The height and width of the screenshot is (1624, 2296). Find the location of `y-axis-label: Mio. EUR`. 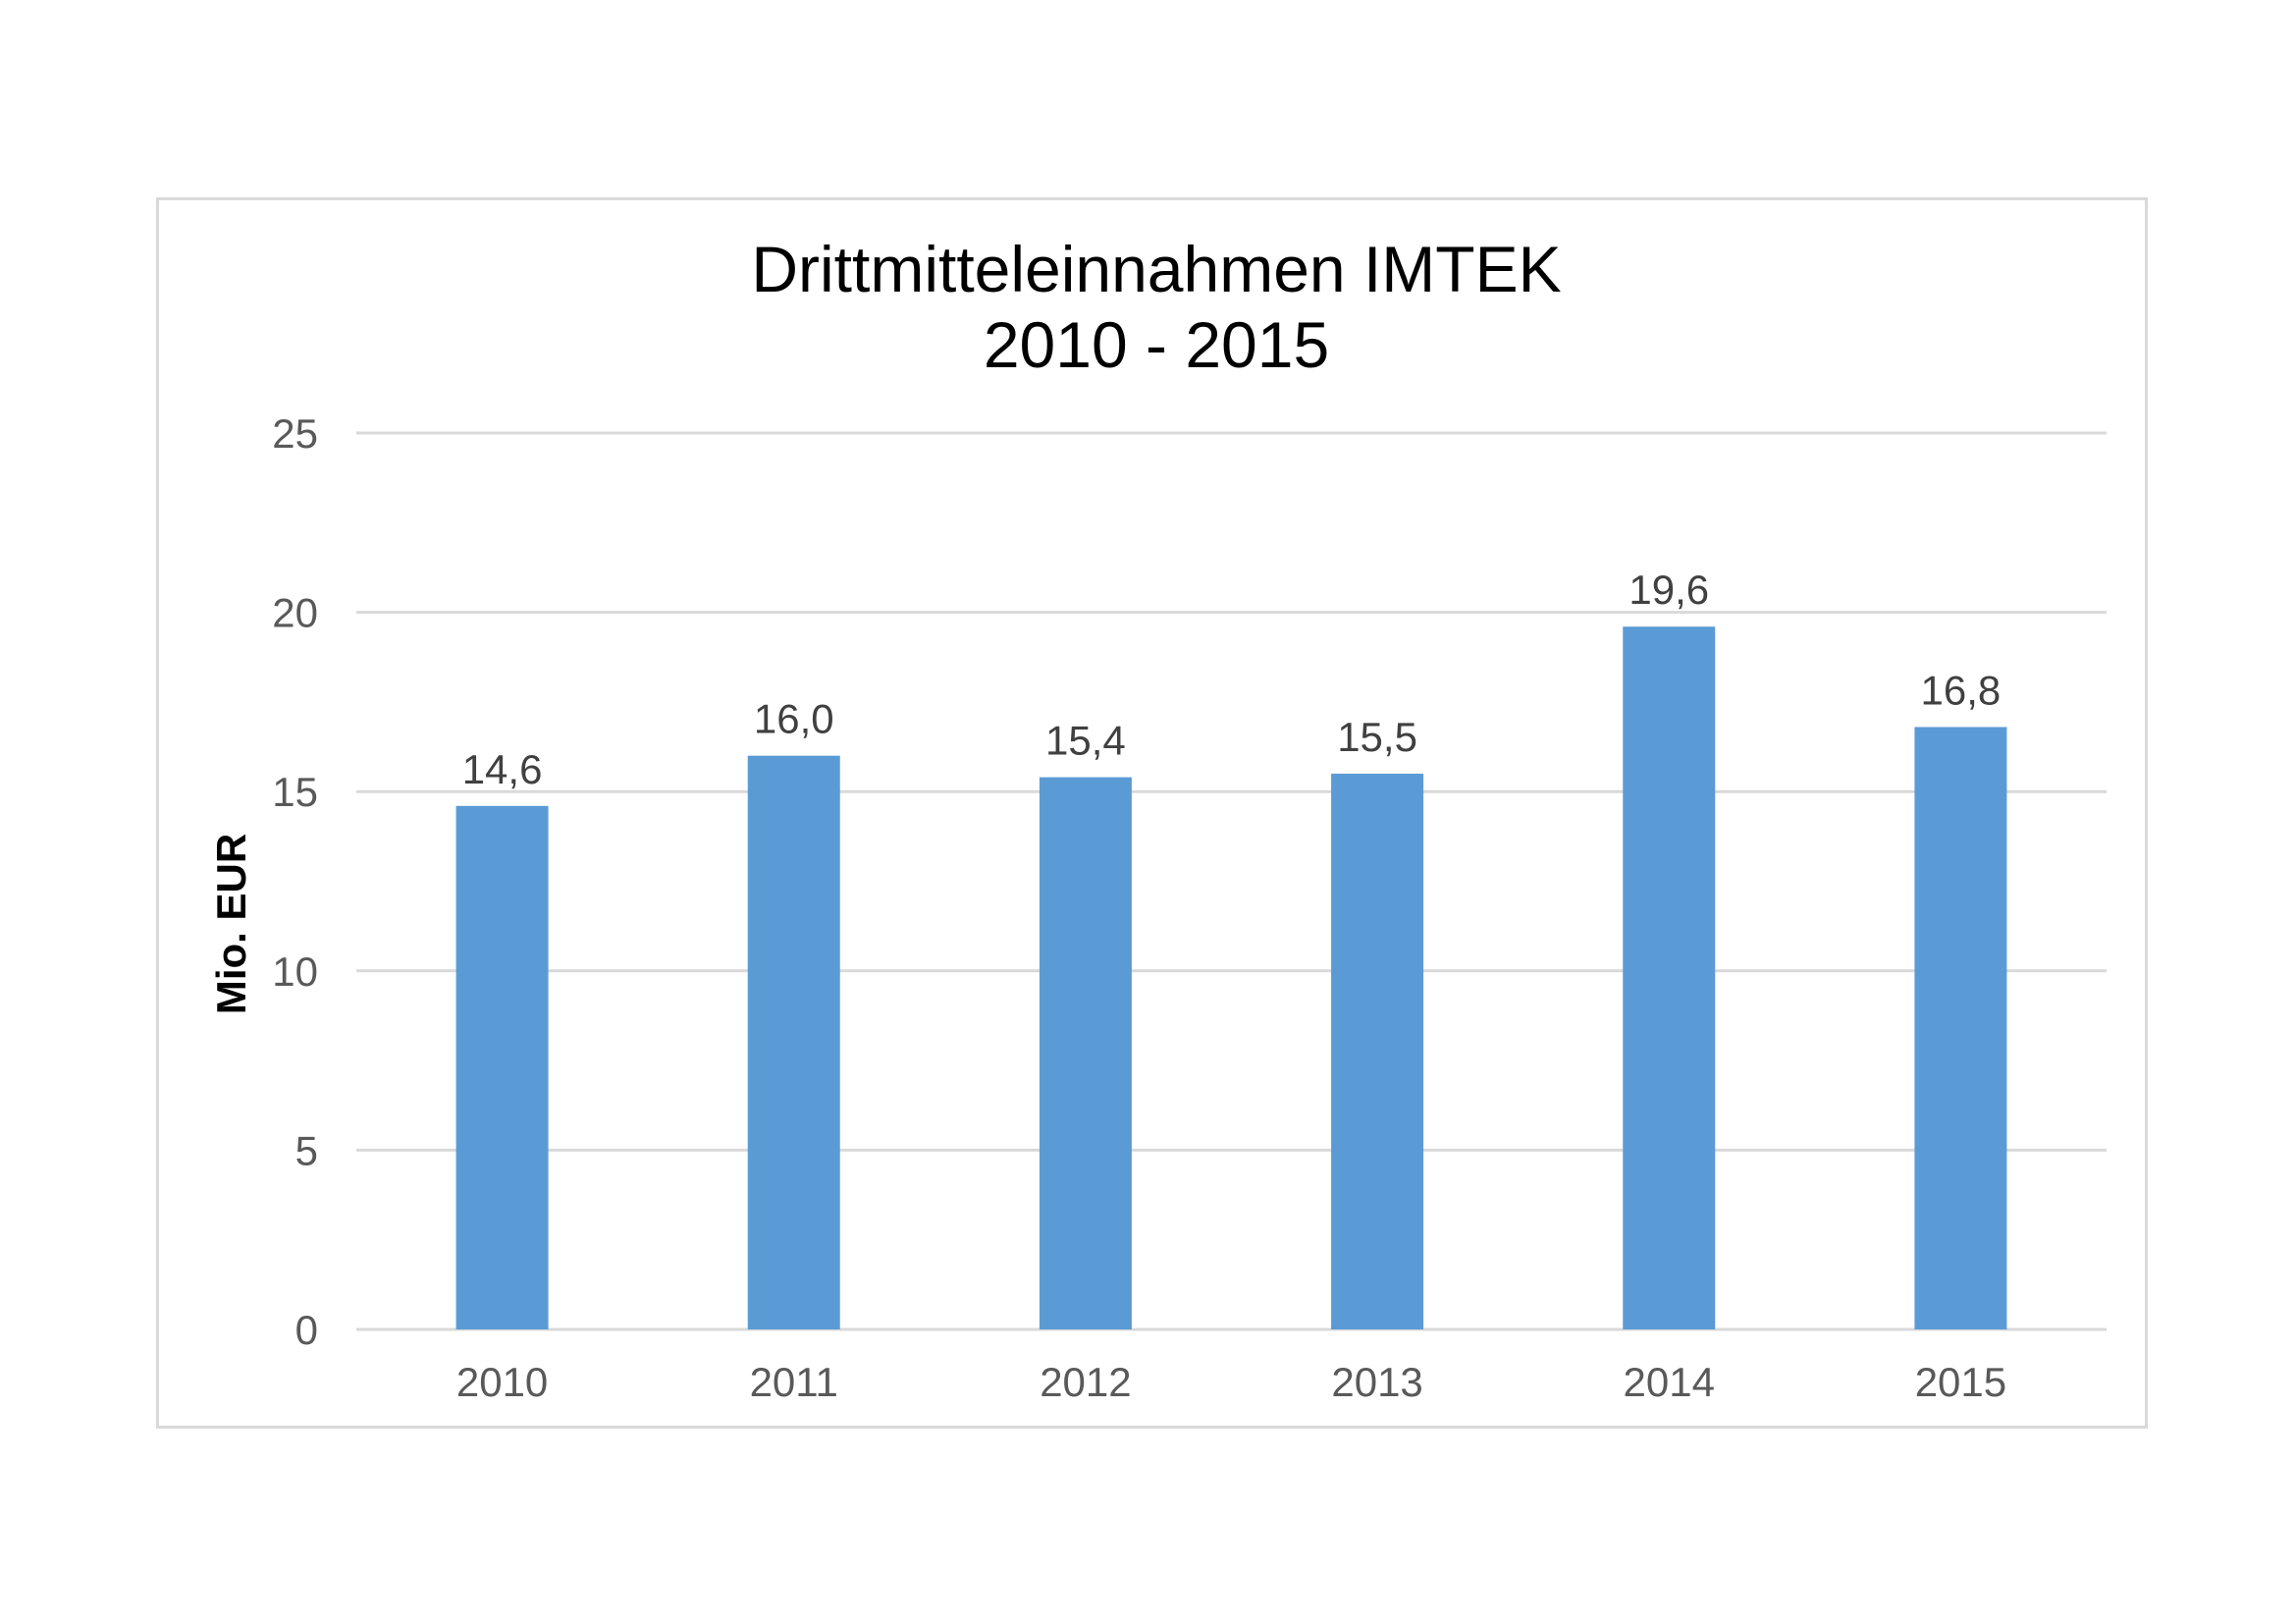

y-axis-label: Mio. EUR is located at coordinates (231, 924).